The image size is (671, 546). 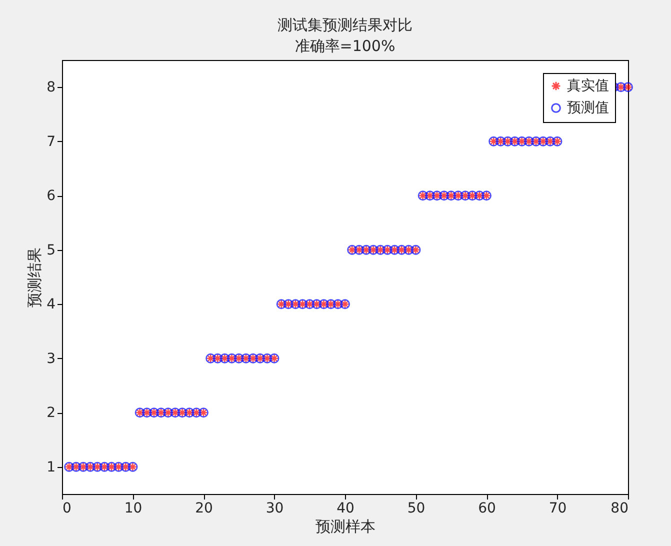 What do you see at coordinates (67, 508) in the screenshot?
I see `x-tick-label: 0` at bounding box center [67, 508].